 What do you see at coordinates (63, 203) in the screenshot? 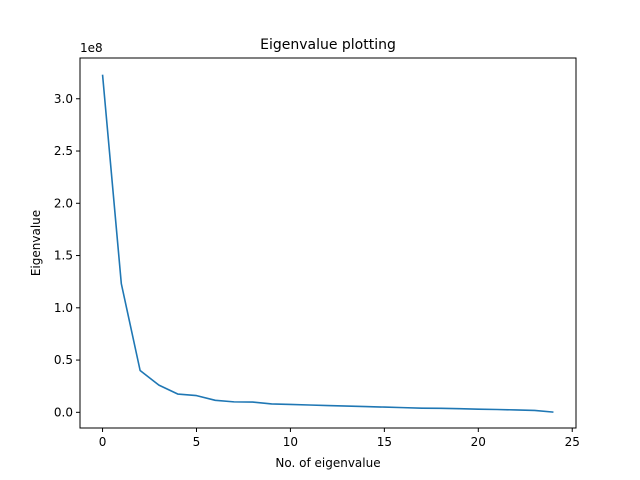
I see `y-tick-label: 2.0` at bounding box center [63, 203].